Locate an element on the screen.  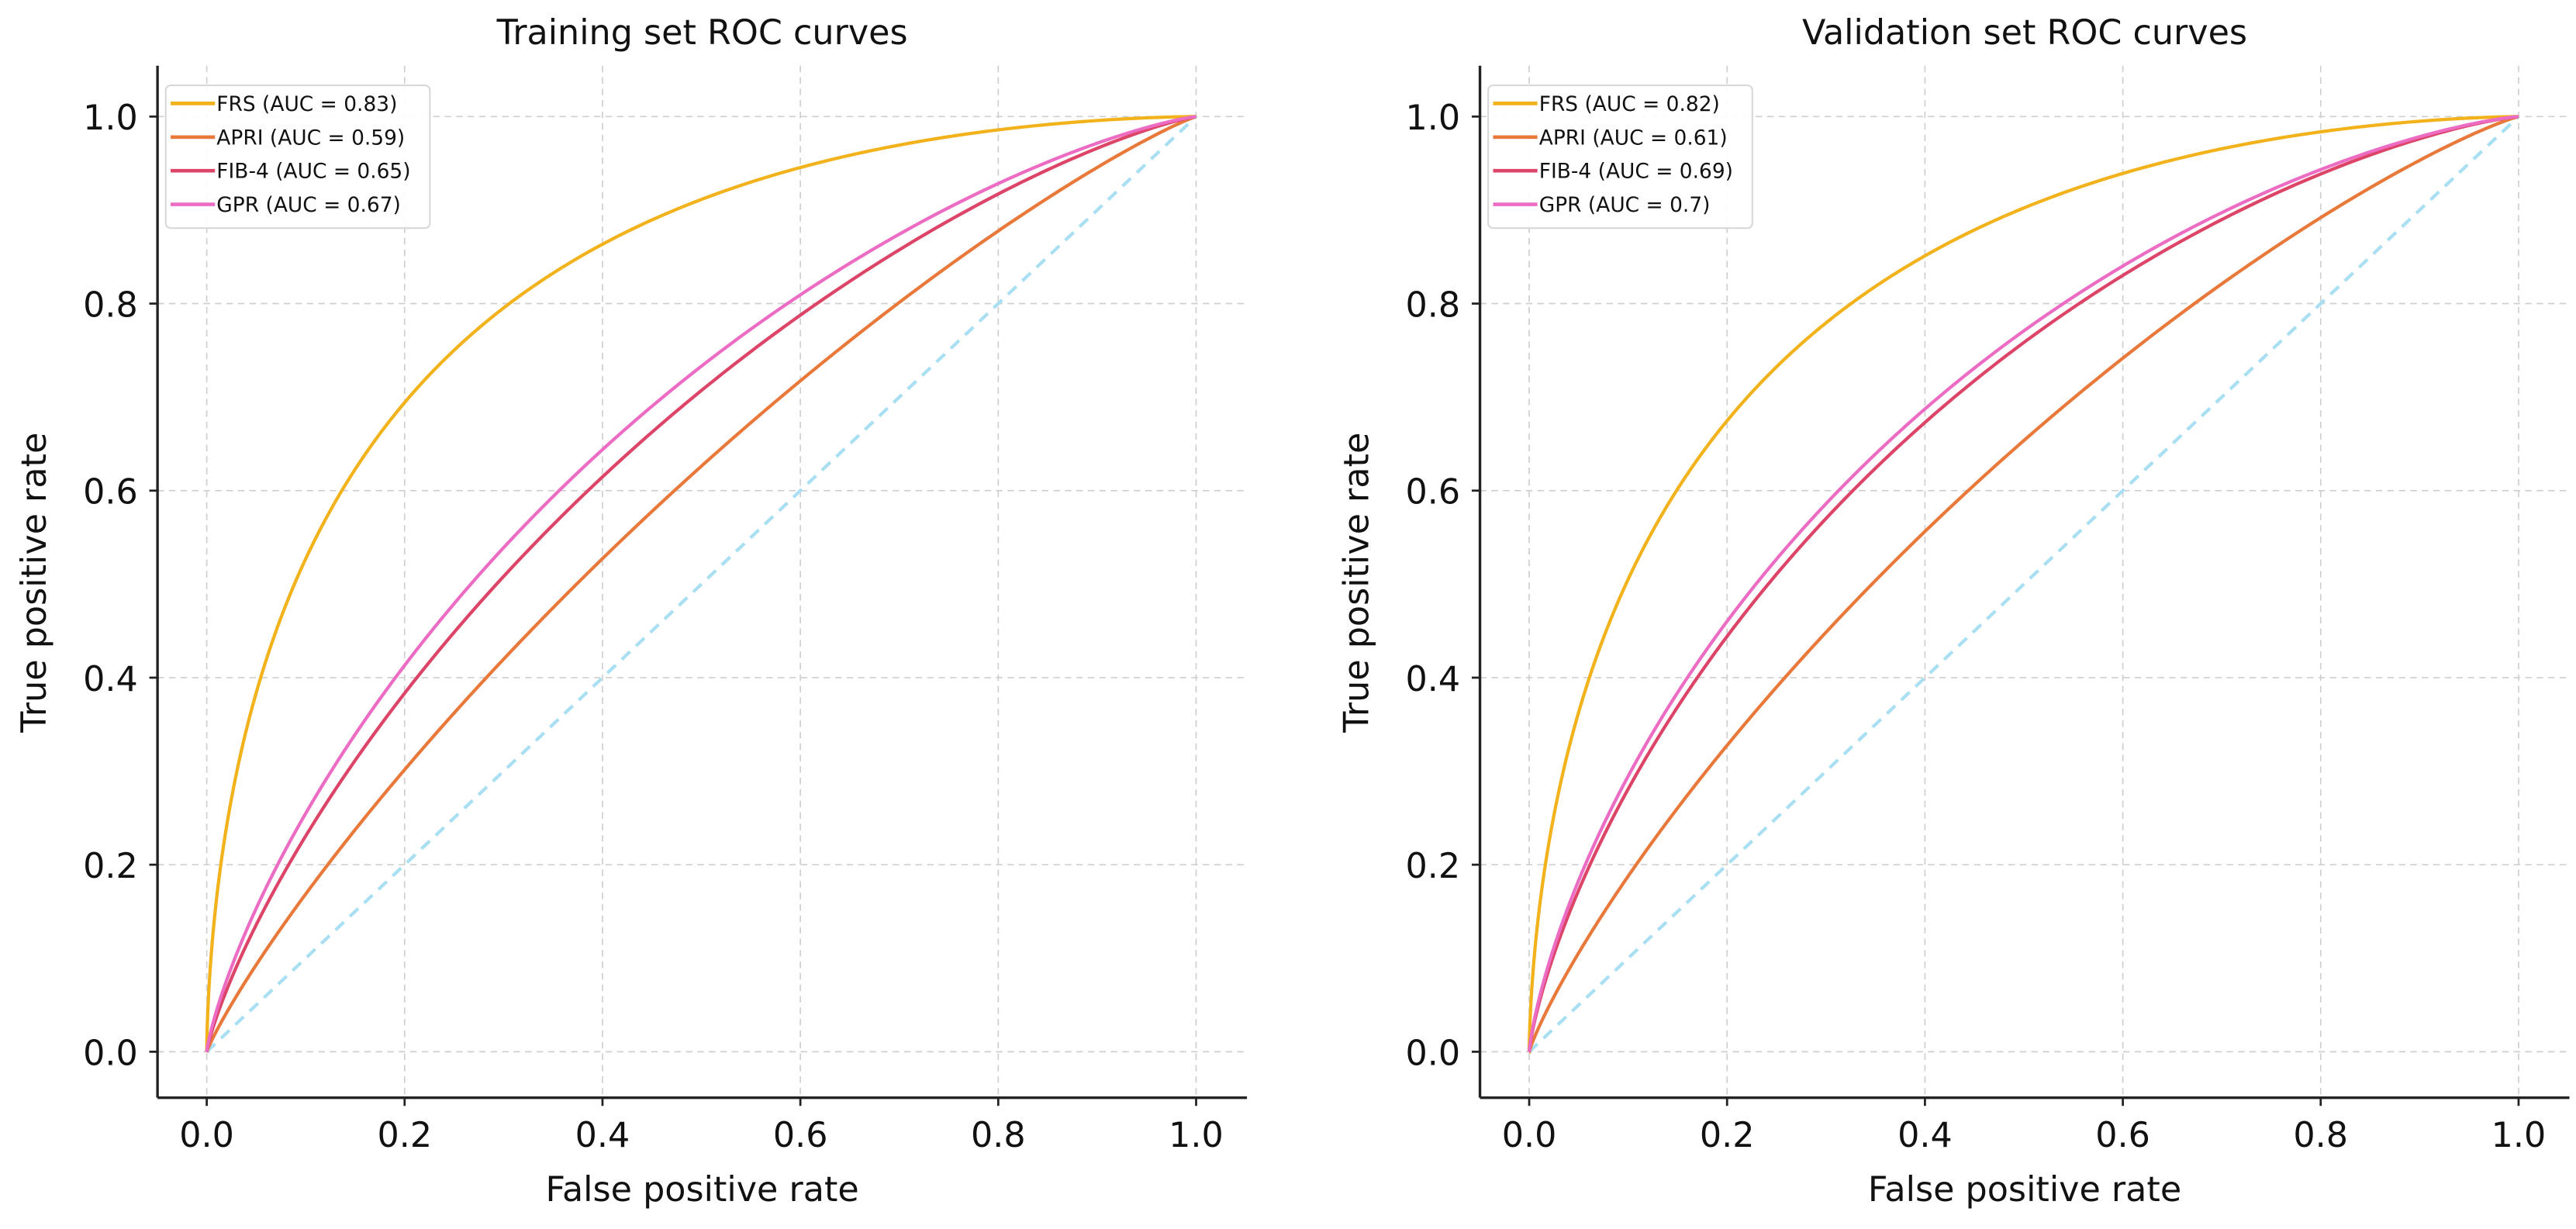
legend-entry: FRS (AUC = 0.82) is located at coordinates (1630, 104).